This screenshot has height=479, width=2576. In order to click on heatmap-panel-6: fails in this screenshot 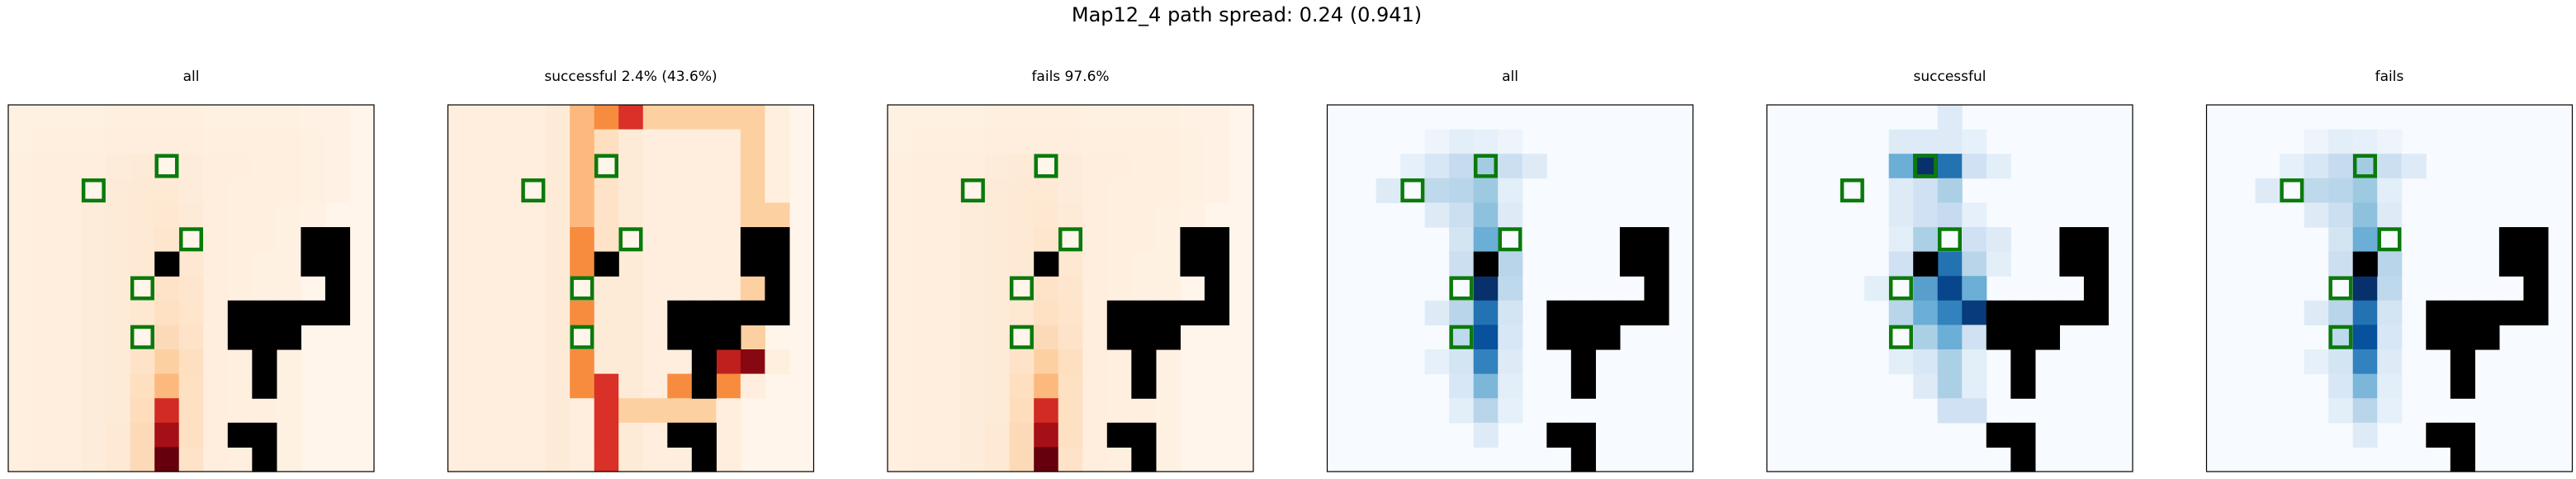, I will do `click(2389, 270)`.